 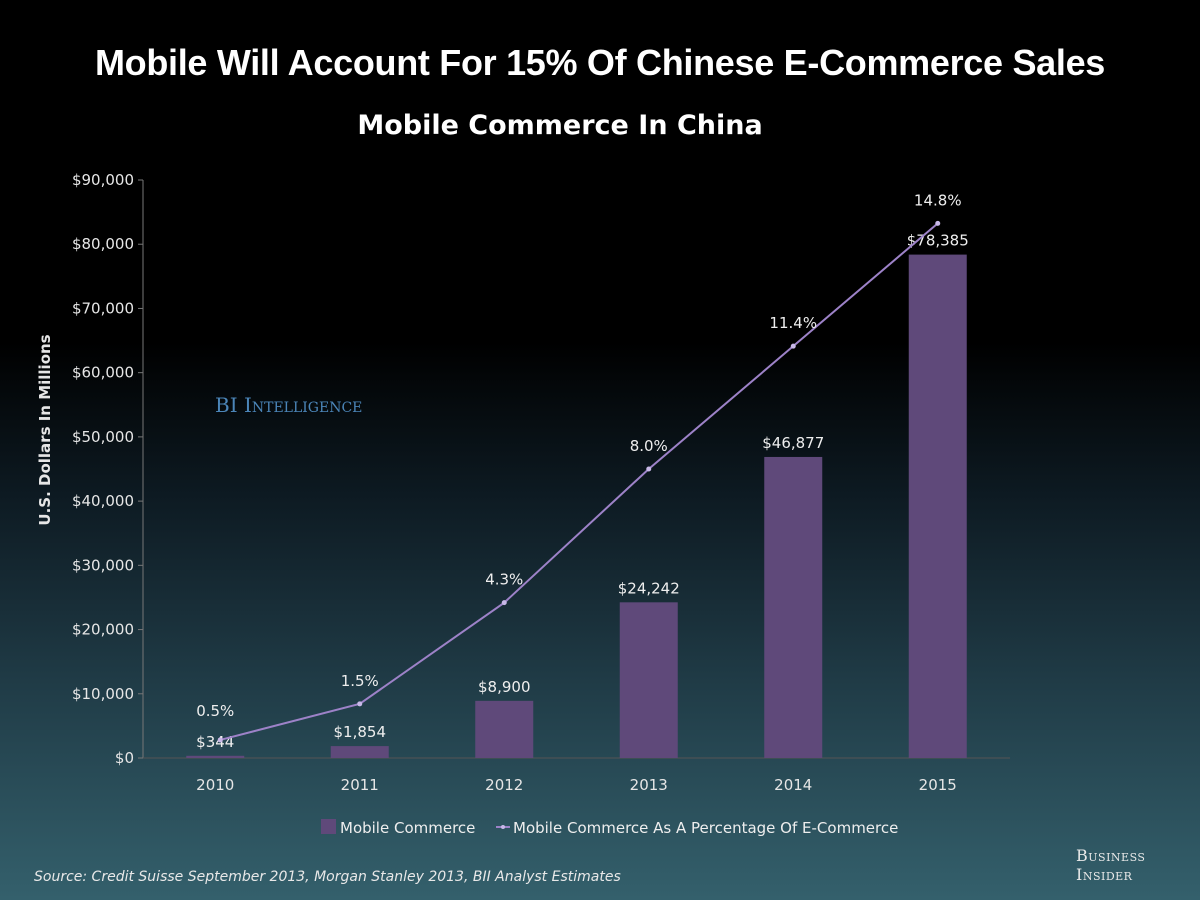 I want to click on line-value-label: 8.0%, so click(x=649, y=446).